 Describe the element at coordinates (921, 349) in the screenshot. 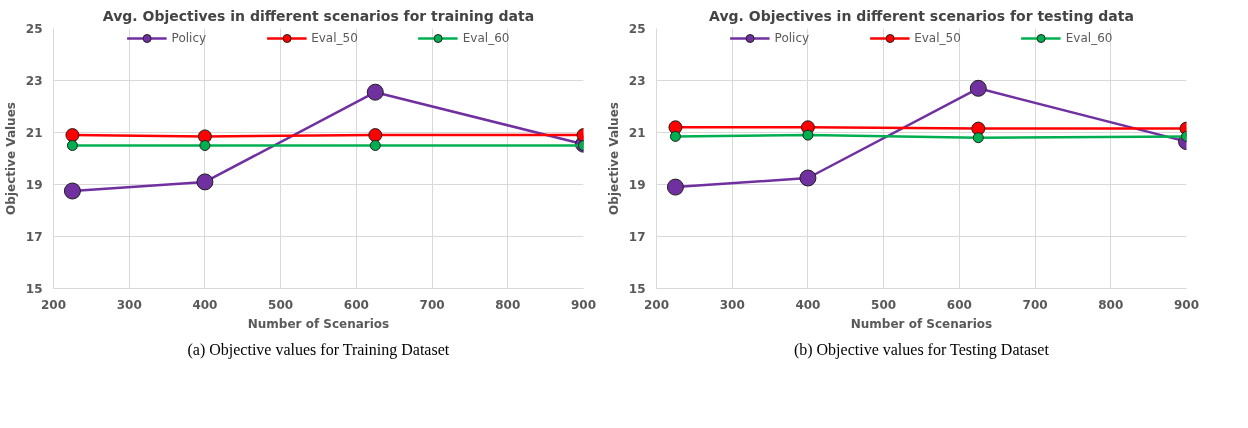

I see `text: (b) Objective values for Testing Dataset` at that location.